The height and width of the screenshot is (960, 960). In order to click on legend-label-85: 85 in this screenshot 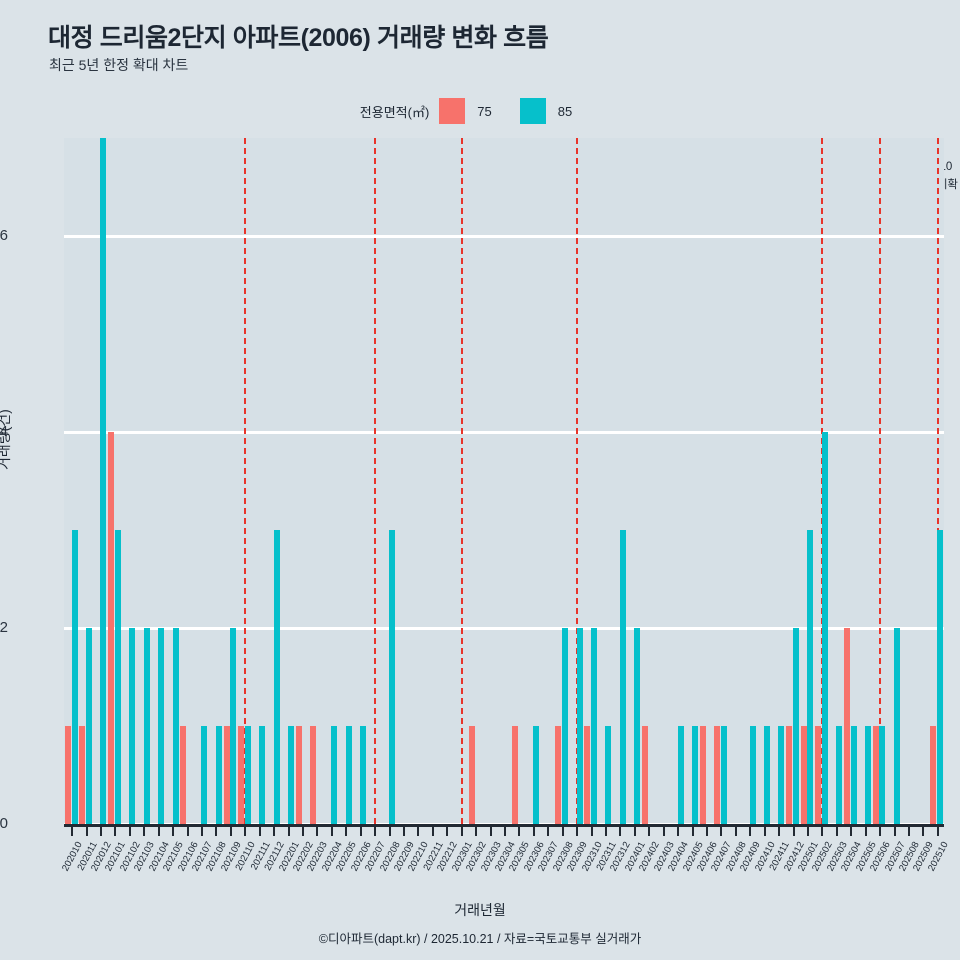, I will do `click(565, 111)`.